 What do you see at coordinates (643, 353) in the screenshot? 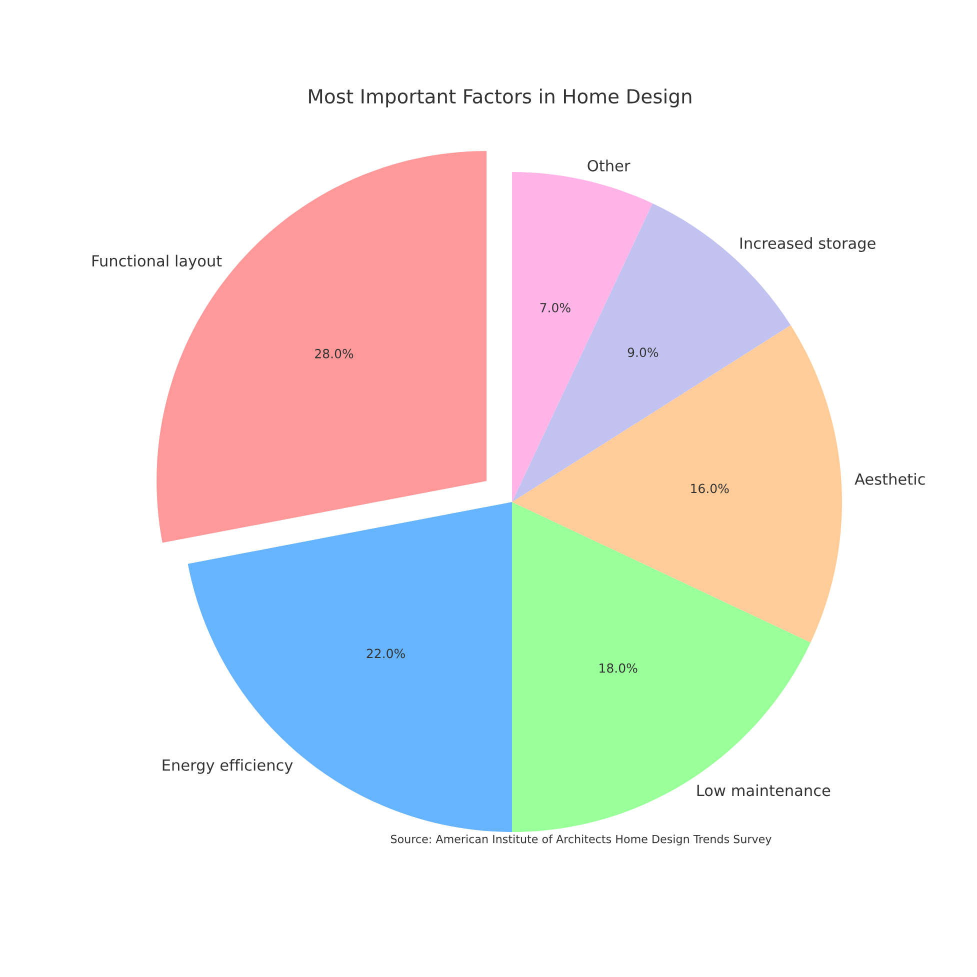
I see `data-label: 9.0%` at bounding box center [643, 353].